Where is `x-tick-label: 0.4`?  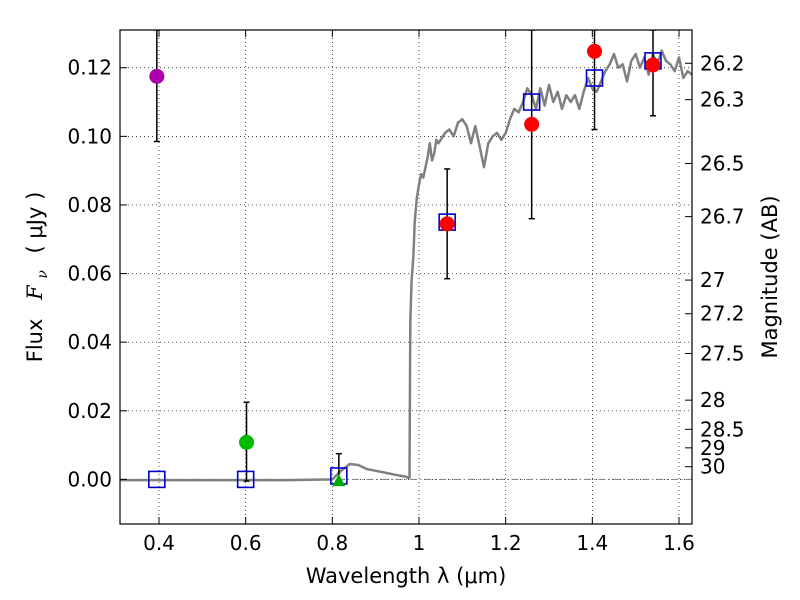
x-tick-label: 0.4 is located at coordinates (159, 543).